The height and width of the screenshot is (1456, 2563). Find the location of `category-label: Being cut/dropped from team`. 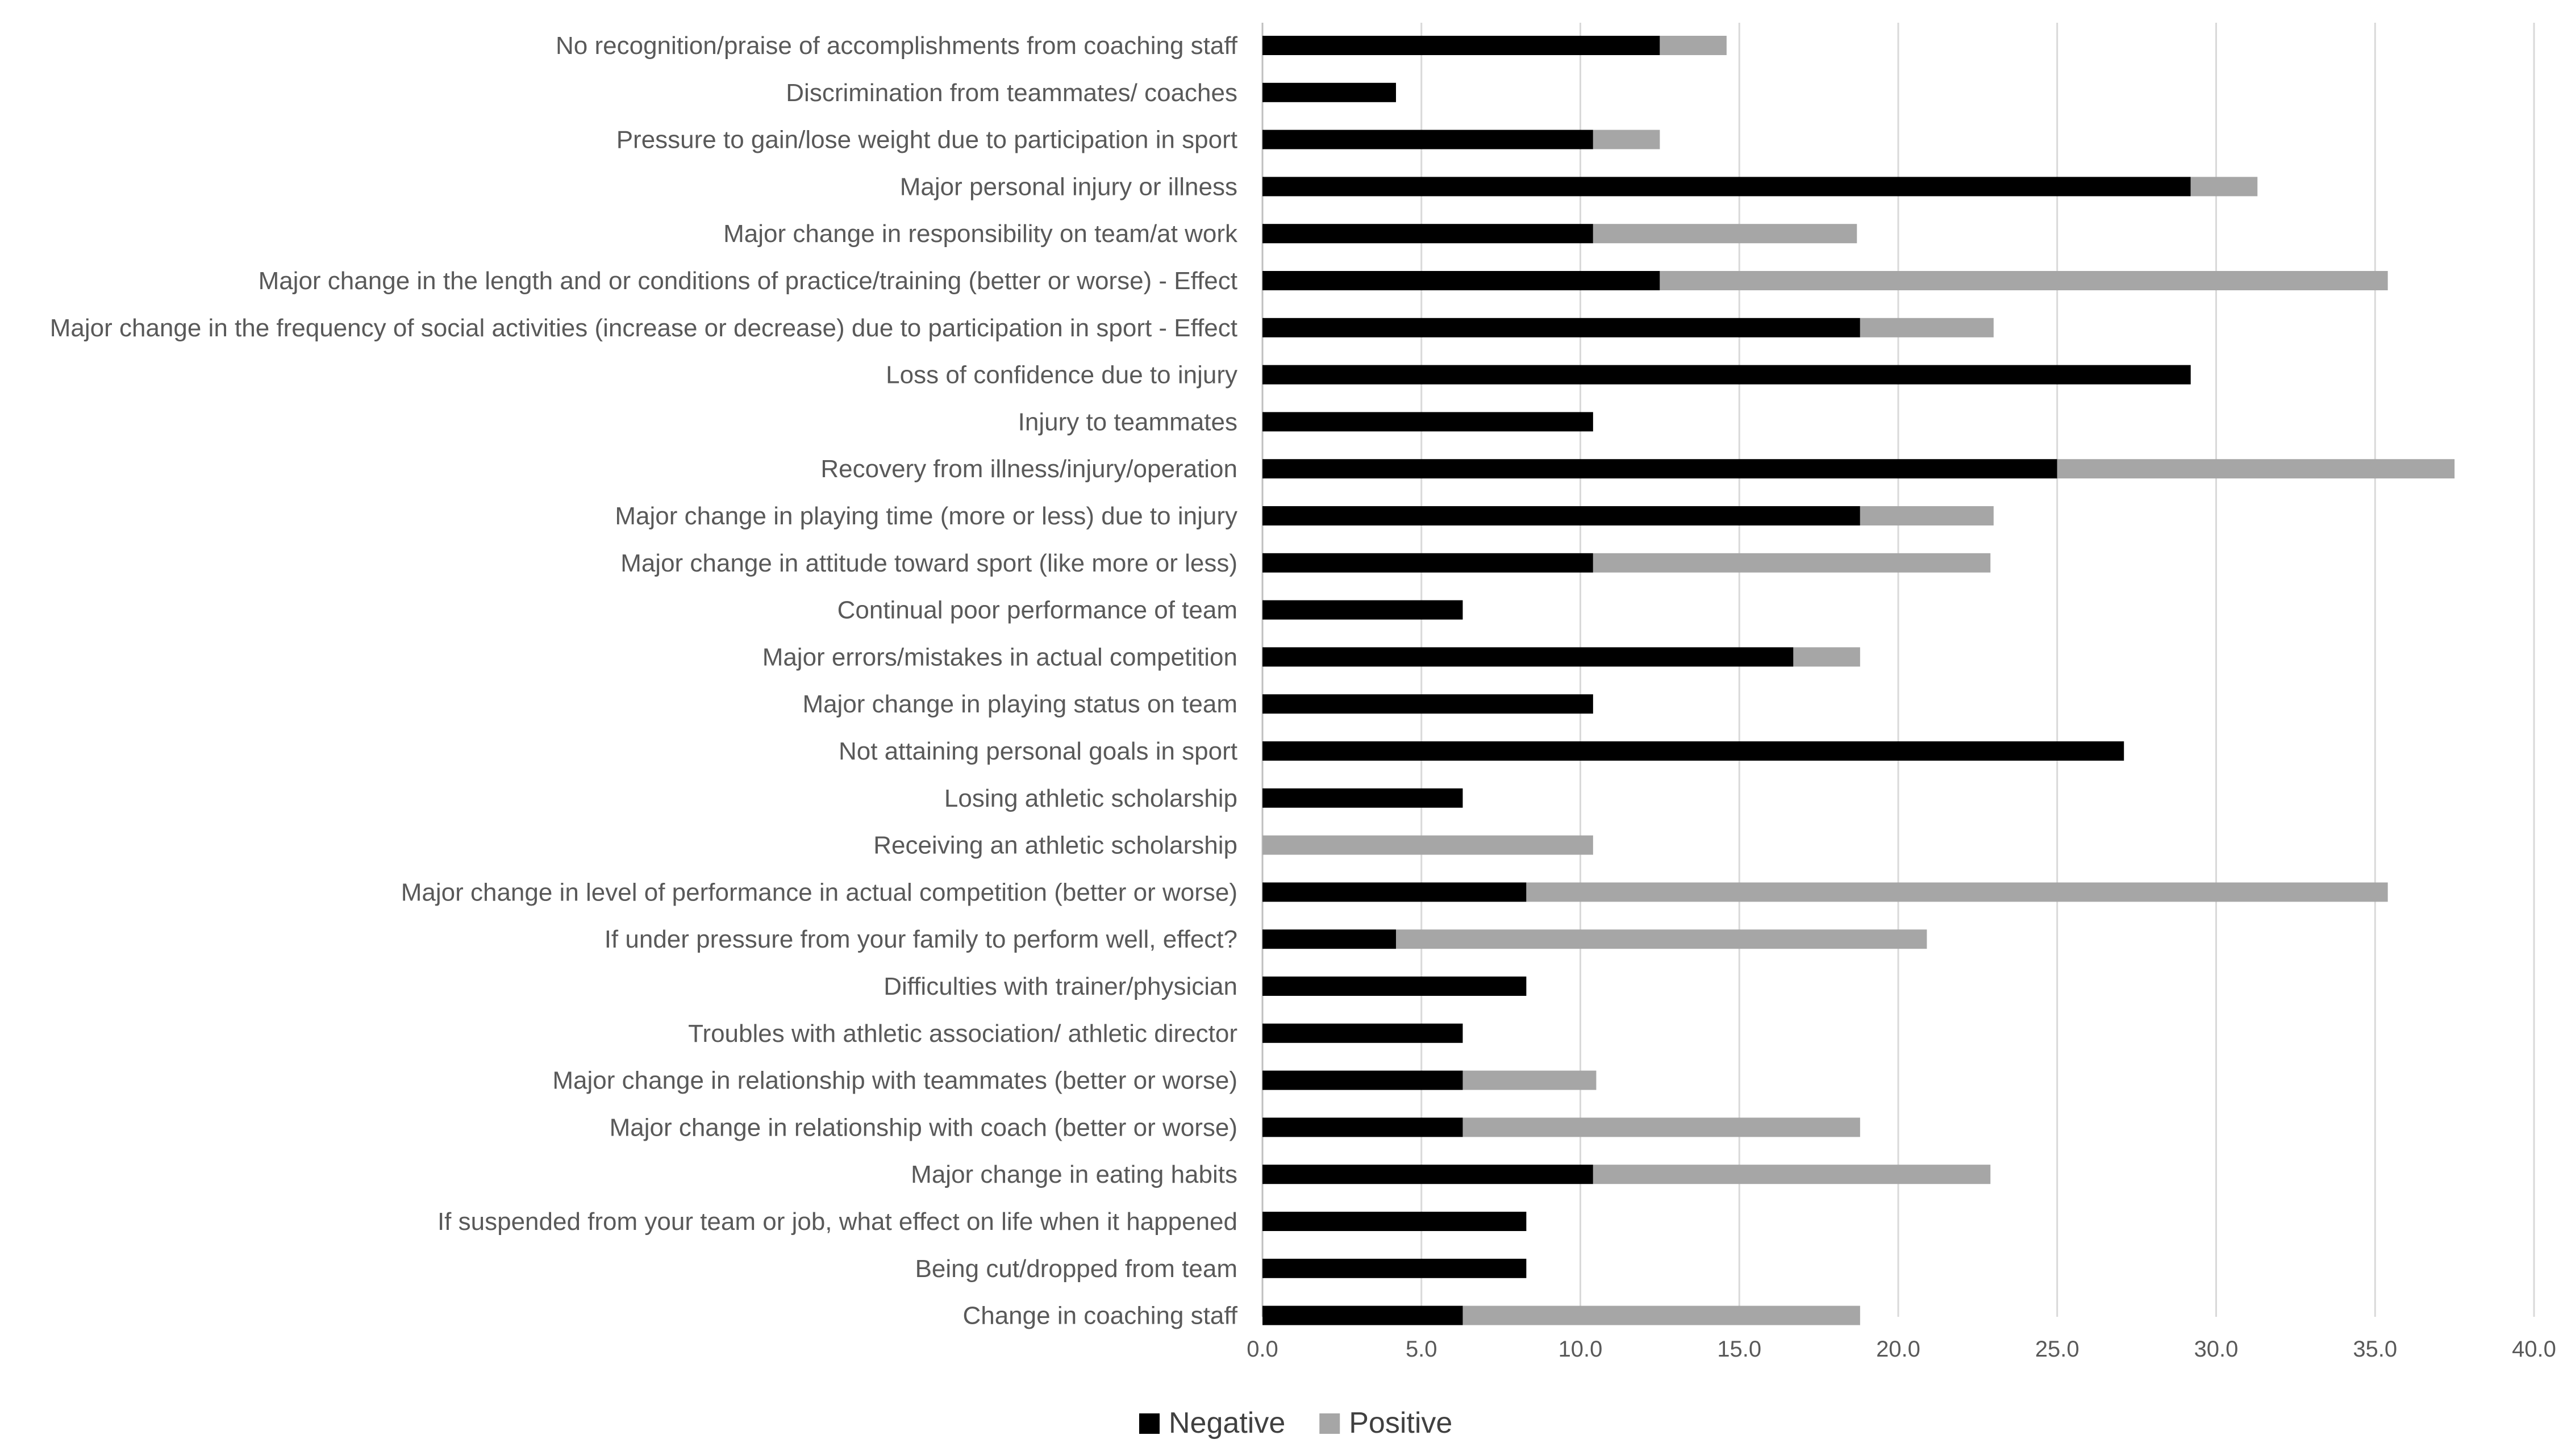

category-label: Being cut/dropped from team is located at coordinates (1076, 1269).